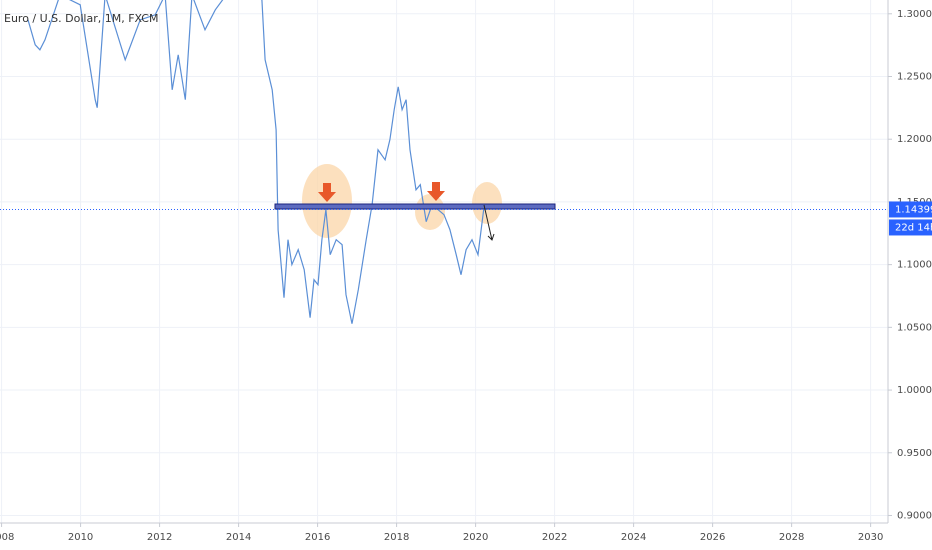  I want to click on x-tick-label: 2028, so click(791, 537).